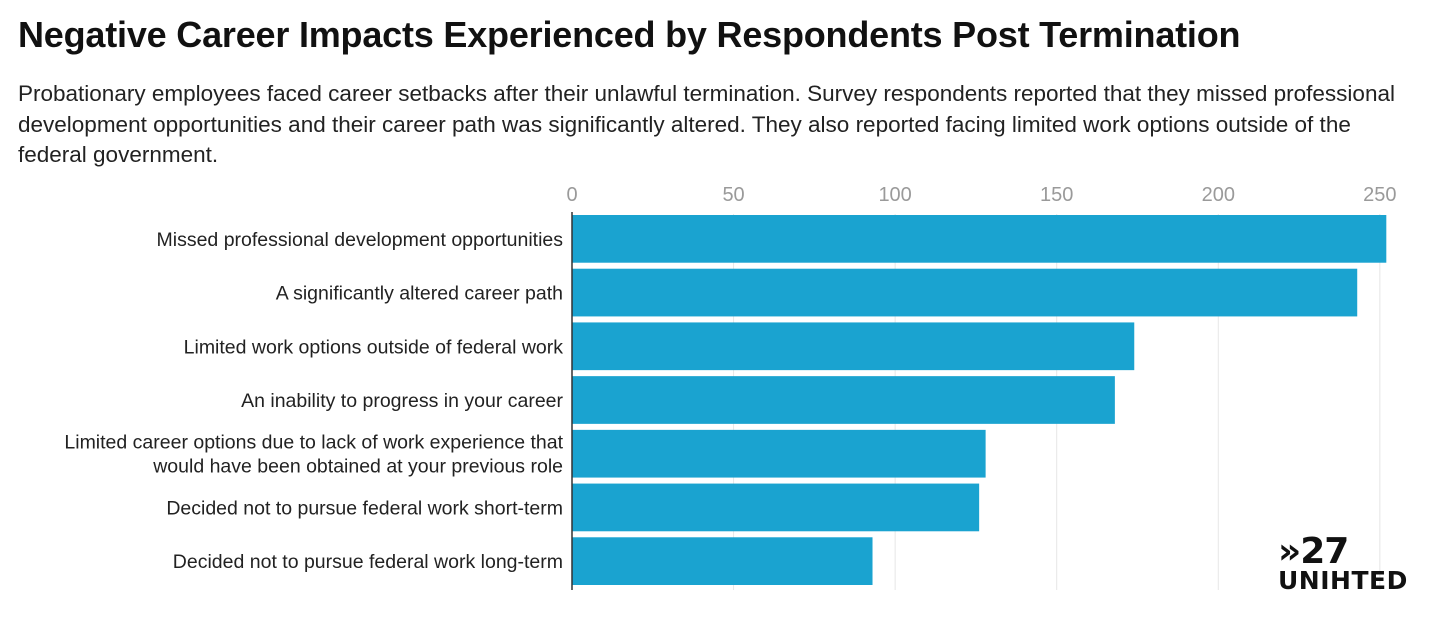 Image resolution: width=1440 pixels, height=617 pixels. What do you see at coordinates (1313, 551) in the screenshot?
I see `logo-number: »27` at bounding box center [1313, 551].